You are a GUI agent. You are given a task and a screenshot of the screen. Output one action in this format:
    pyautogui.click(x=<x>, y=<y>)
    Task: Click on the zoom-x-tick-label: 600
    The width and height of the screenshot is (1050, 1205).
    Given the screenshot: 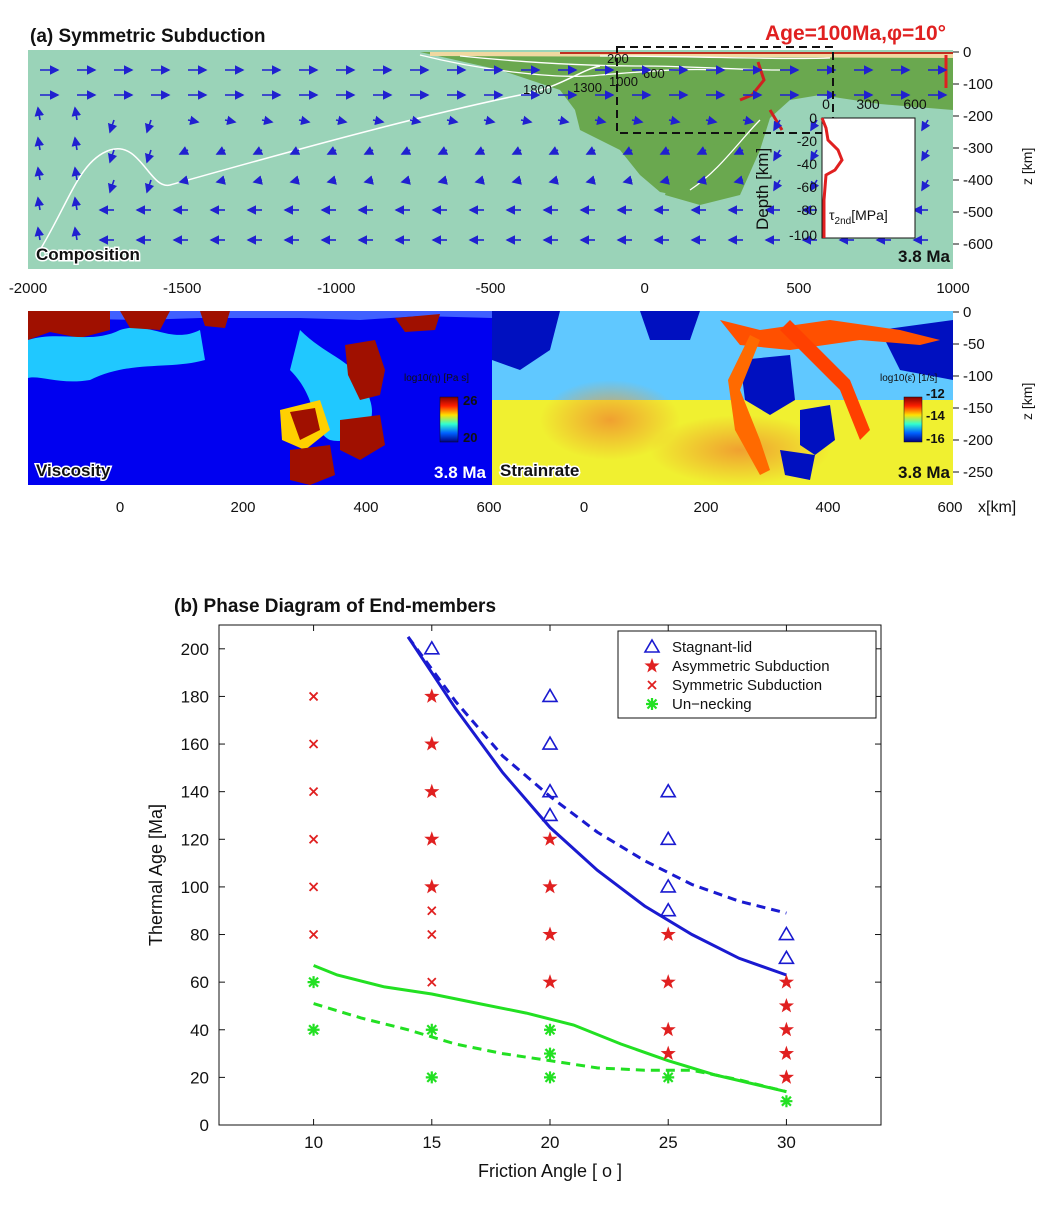 What is the action you would take?
    pyautogui.click(x=488, y=507)
    